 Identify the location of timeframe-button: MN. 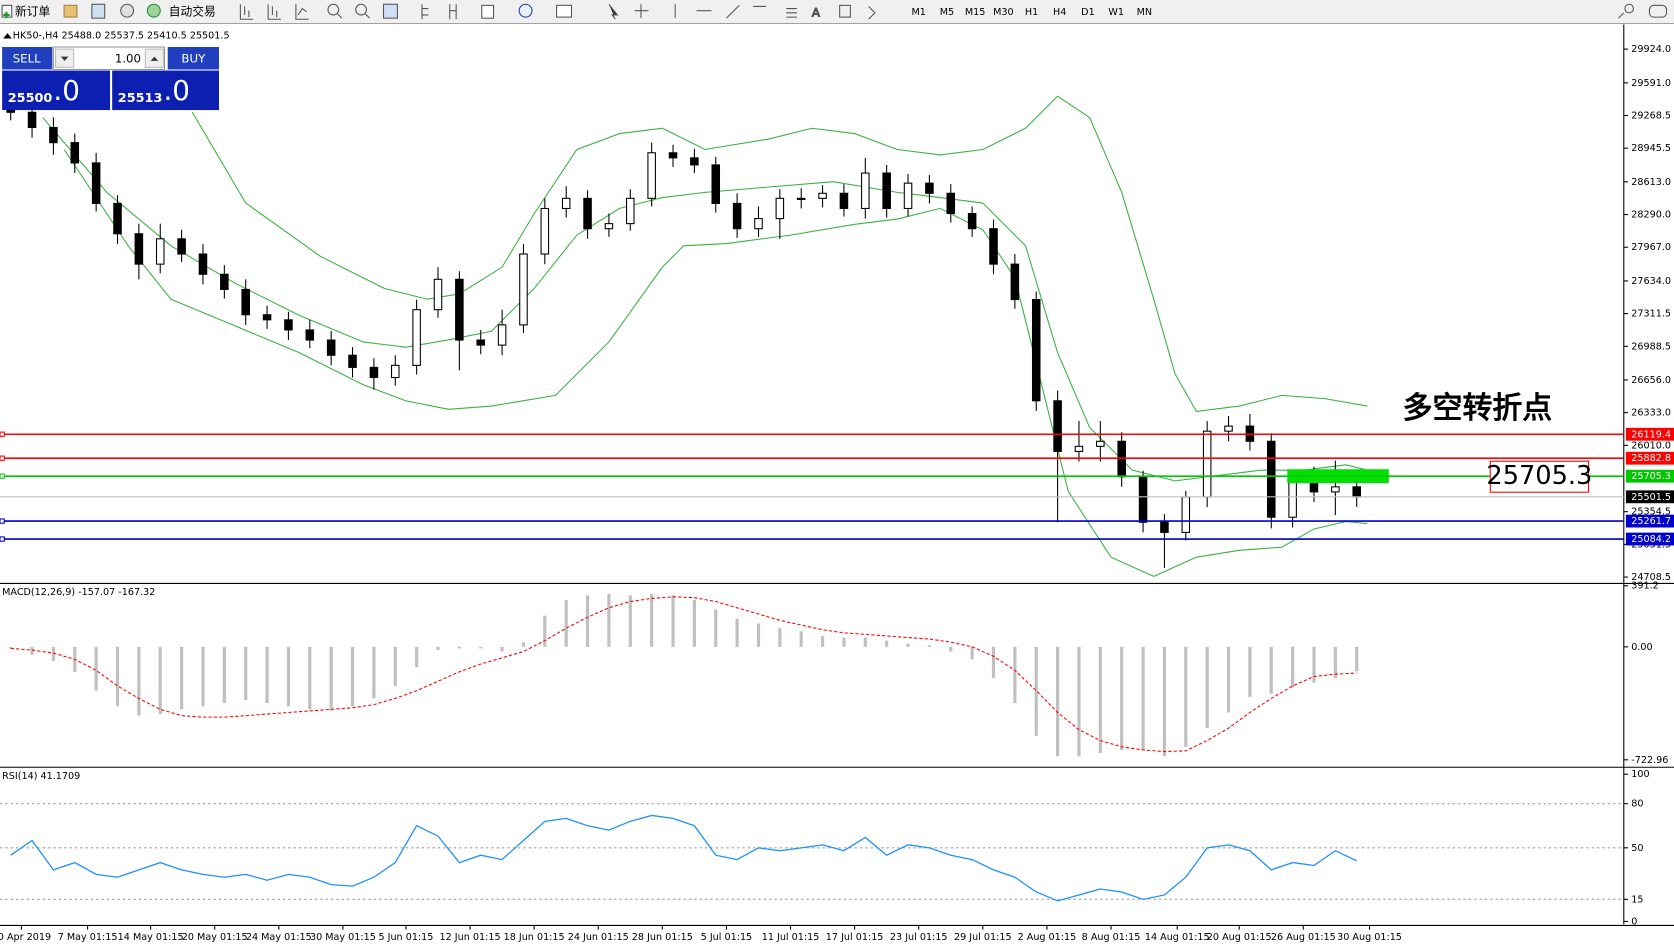
(1144, 12).